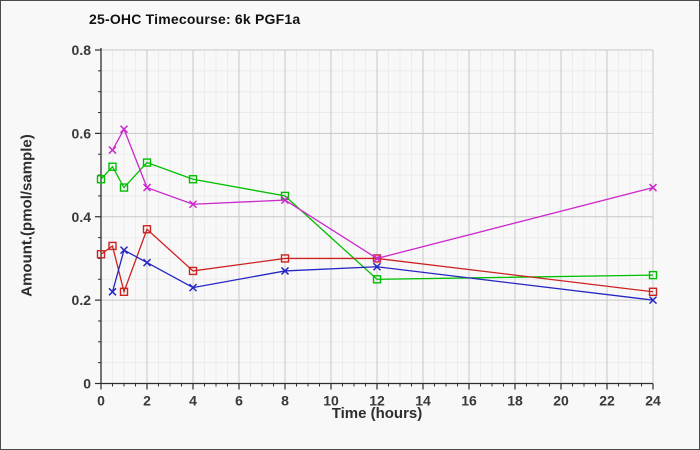 The height and width of the screenshot is (450, 700). I want to click on svg-text: 2, so click(147, 401).